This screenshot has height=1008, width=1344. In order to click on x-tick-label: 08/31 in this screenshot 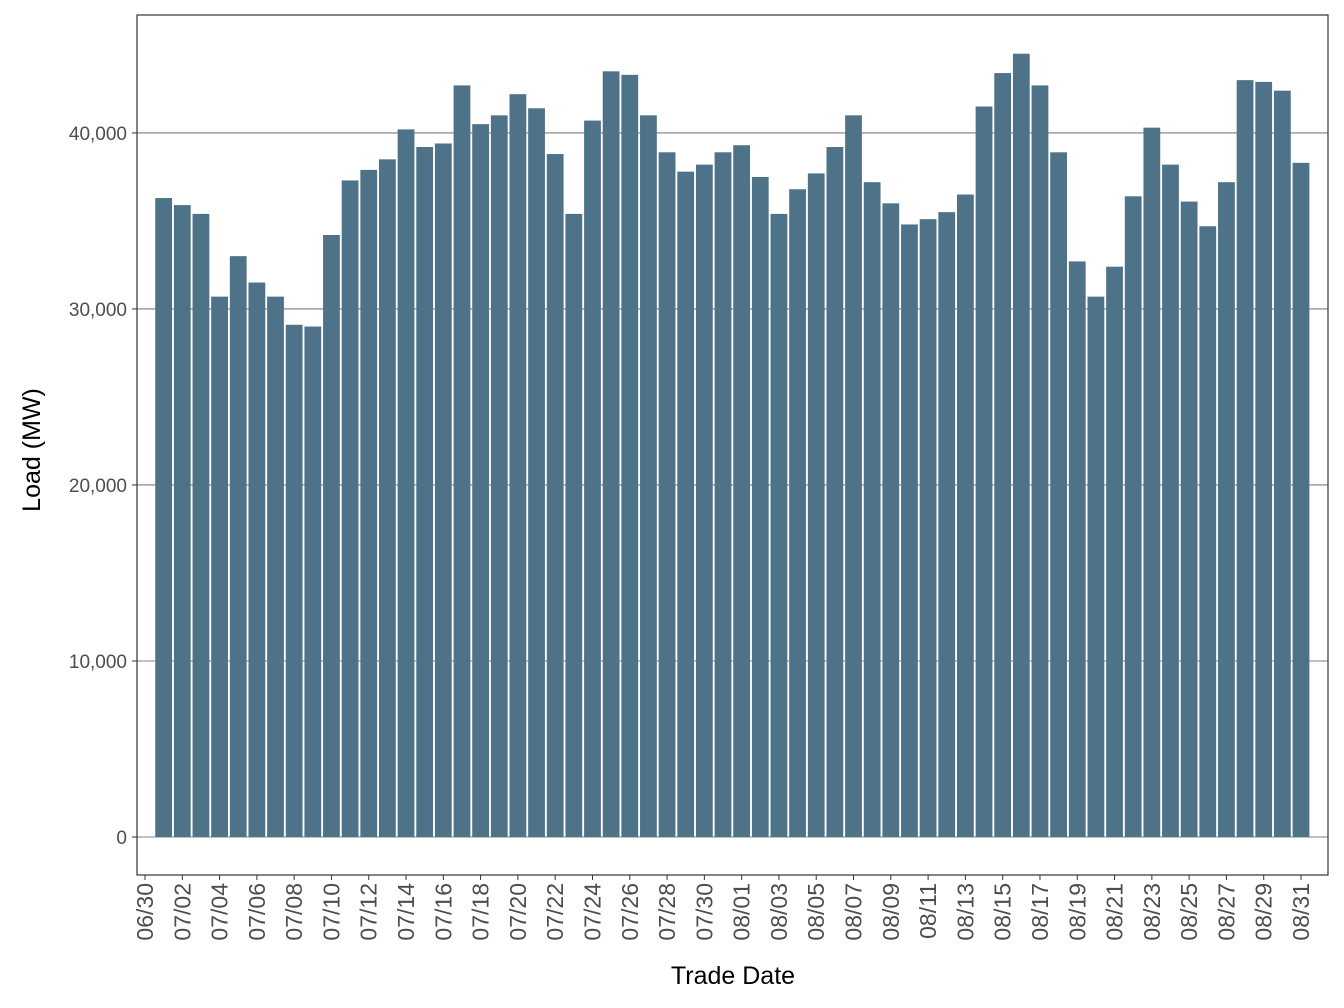, I will do `click(1301, 912)`.